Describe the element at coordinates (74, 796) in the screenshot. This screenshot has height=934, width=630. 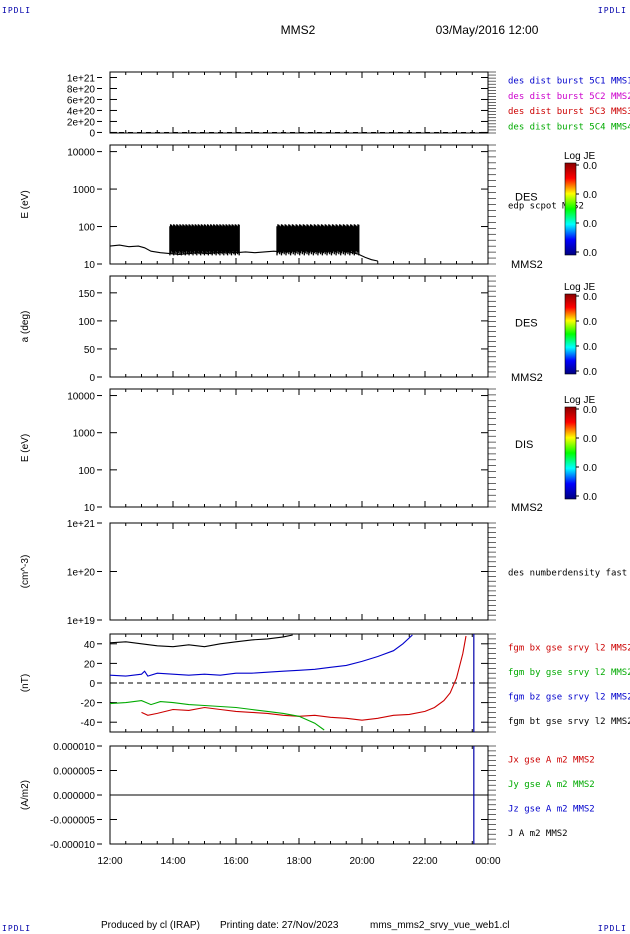
I see `y-tick-label: 0.000000` at that location.